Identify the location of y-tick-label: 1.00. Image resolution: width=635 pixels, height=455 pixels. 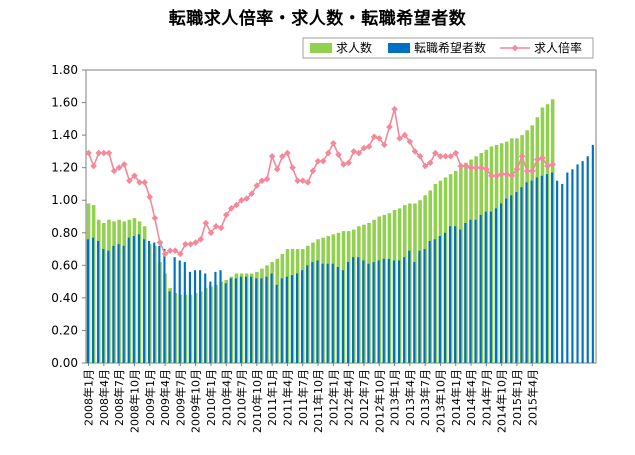
(64, 200).